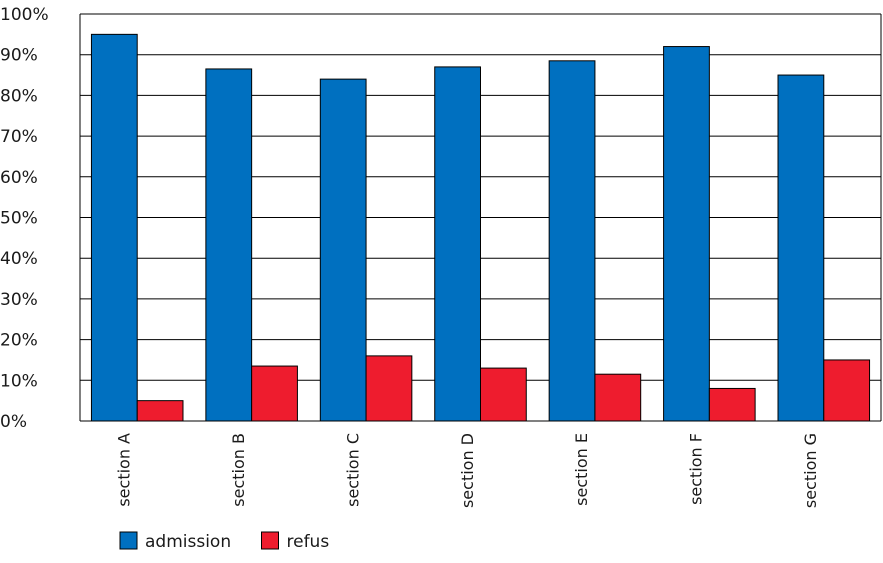  I want to click on y-tick-label: 40%, so click(19, 259).